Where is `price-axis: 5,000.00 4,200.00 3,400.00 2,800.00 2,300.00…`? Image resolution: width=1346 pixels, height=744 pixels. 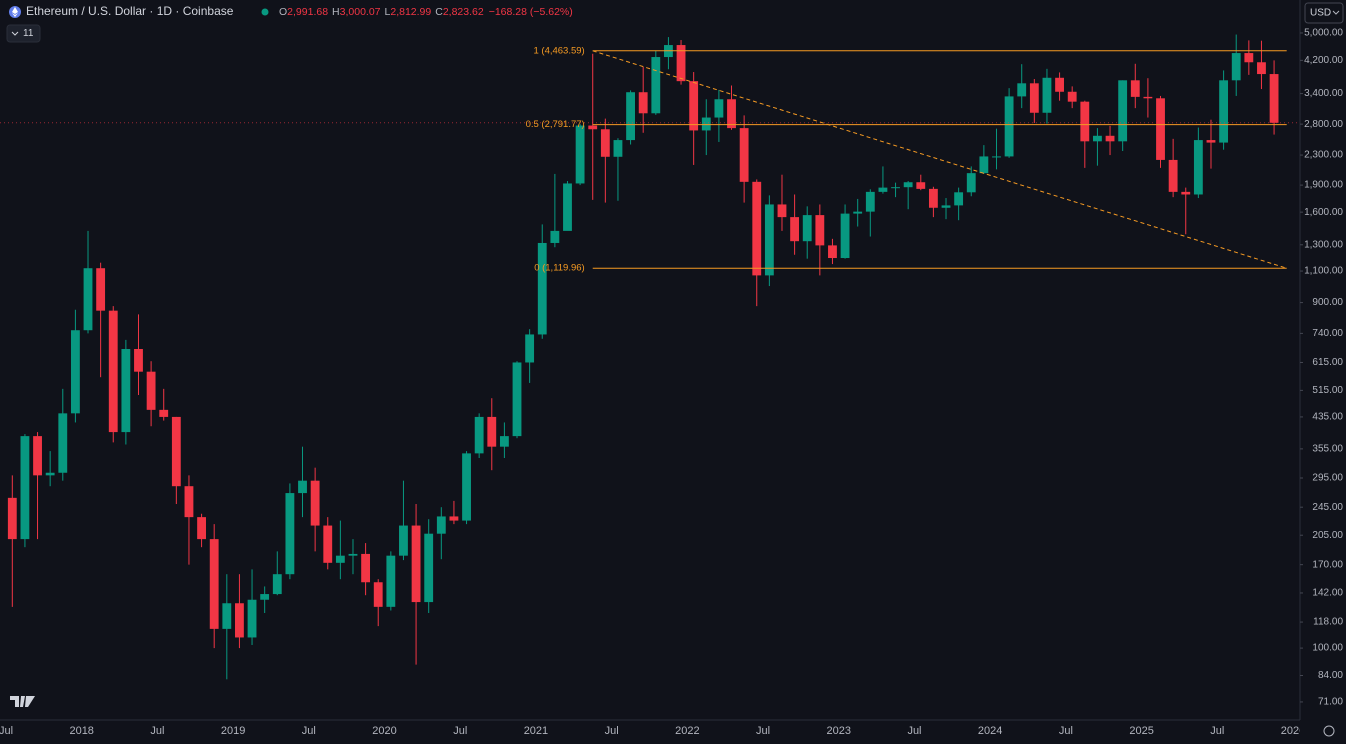 price-axis: 5,000.00 4,200.00 3,400.00 2,800.00 2,300.00… is located at coordinates (1321, 368).